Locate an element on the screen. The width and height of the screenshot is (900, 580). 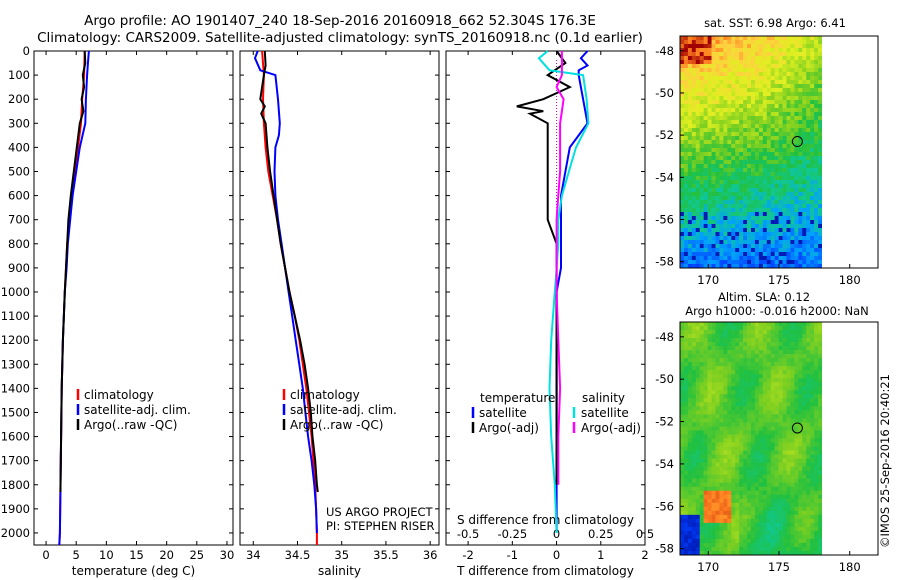
map2-lat-label-4: -56 is located at coordinates (664, 506).